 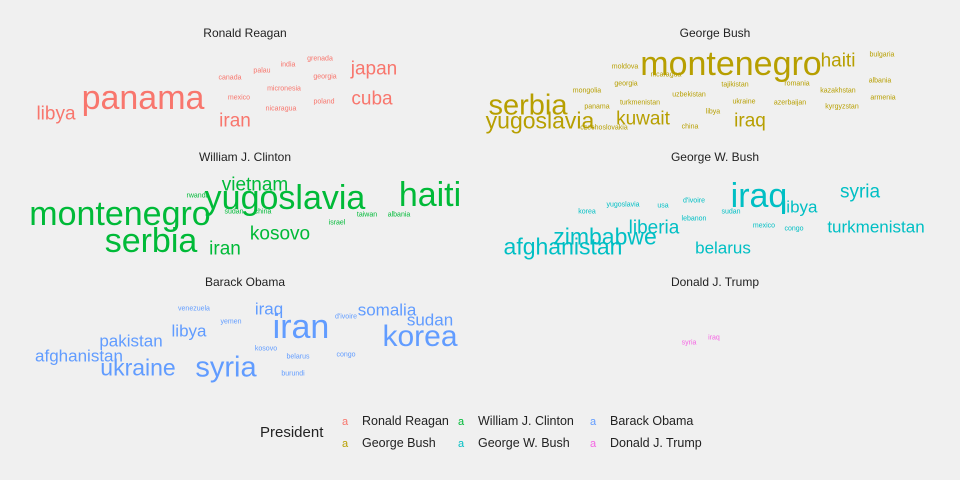 What do you see at coordinates (694, 201) in the screenshot?
I see `word-mark: d'ivoire` at bounding box center [694, 201].